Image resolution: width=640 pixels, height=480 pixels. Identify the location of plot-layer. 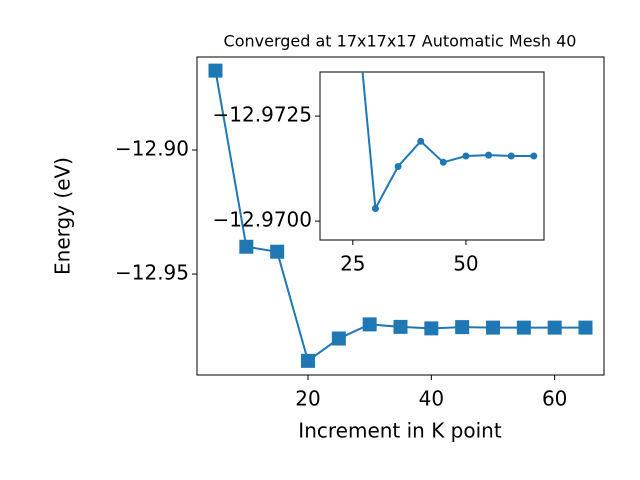
(449, 142).